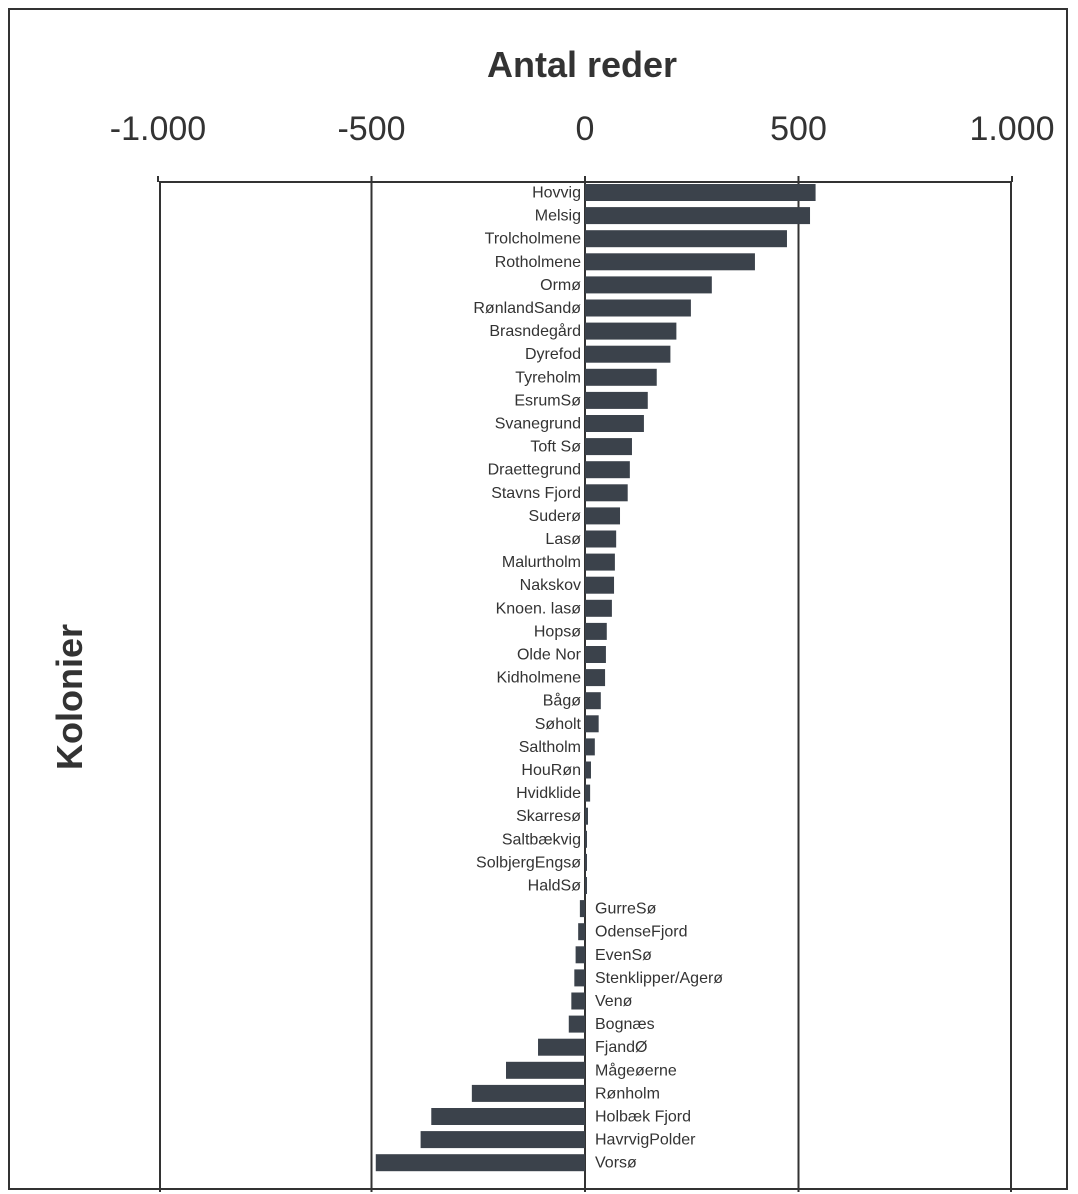 The image size is (1078, 1194). Describe the element at coordinates (548, 816) in the screenshot. I see `category-label: Skarresø` at that location.